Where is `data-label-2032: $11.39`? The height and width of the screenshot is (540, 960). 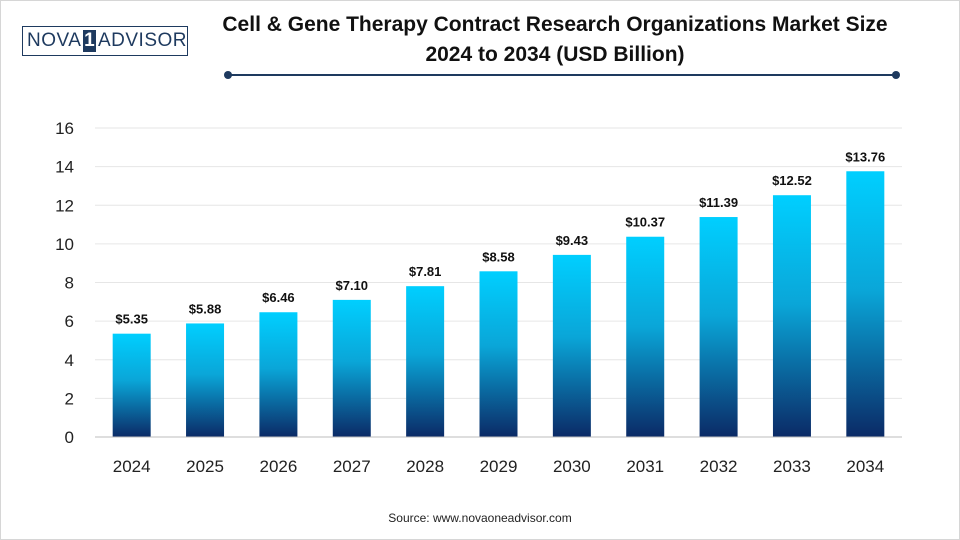
data-label-2032: $11.39 is located at coordinates (718, 202).